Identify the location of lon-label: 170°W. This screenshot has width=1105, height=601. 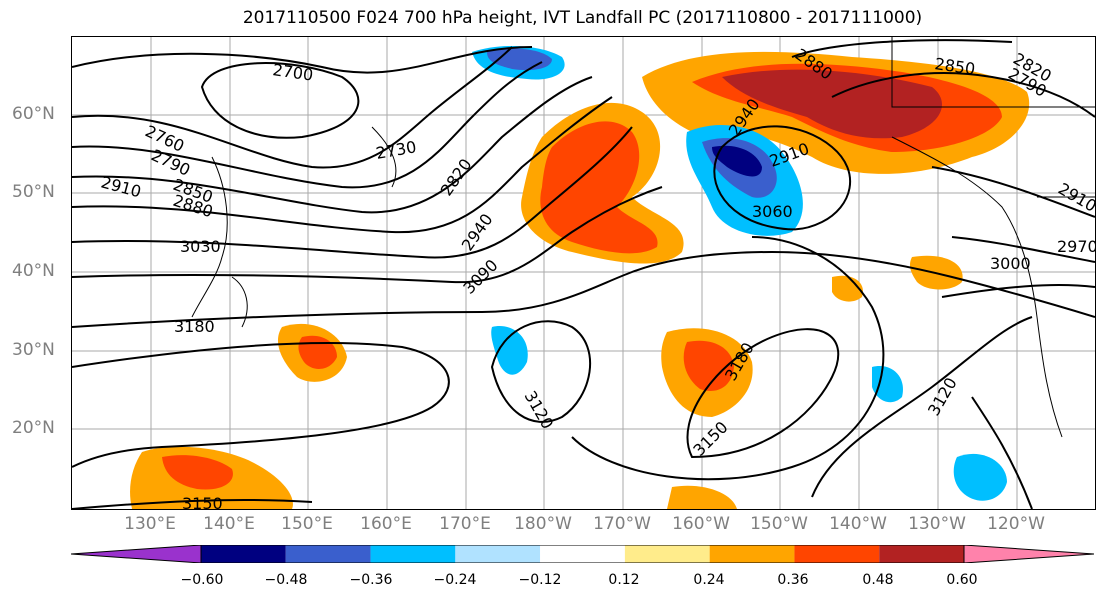
(622, 524).